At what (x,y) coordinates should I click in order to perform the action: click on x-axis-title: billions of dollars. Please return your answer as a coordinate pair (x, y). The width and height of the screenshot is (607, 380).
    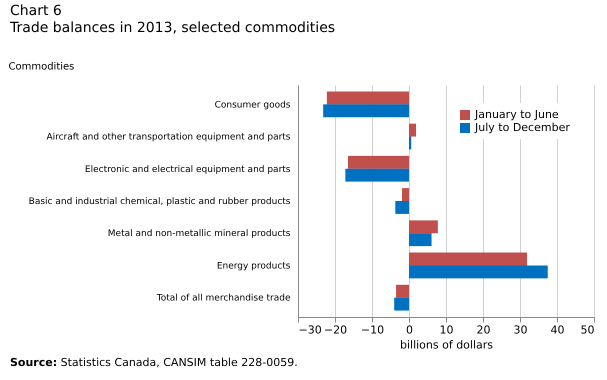
    Looking at the image, I should click on (447, 345).